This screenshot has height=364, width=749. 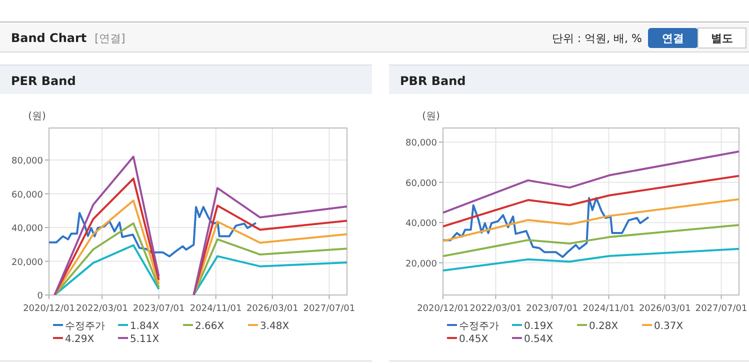 I want to click on text: 별도, so click(x=722, y=38).